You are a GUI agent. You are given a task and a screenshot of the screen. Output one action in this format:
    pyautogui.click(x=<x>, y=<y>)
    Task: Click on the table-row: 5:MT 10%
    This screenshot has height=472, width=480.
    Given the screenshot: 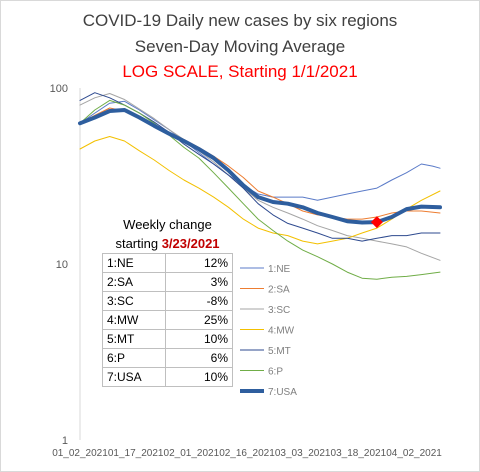 What is the action you would take?
    pyautogui.click(x=167, y=339)
    